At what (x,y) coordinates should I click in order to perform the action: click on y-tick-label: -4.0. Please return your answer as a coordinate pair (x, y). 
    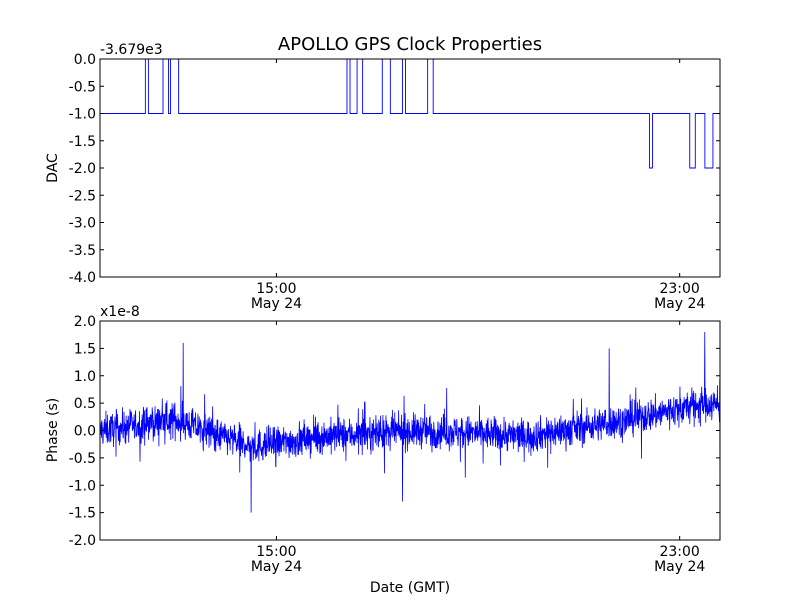
    Looking at the image, I should click on (82, 278).